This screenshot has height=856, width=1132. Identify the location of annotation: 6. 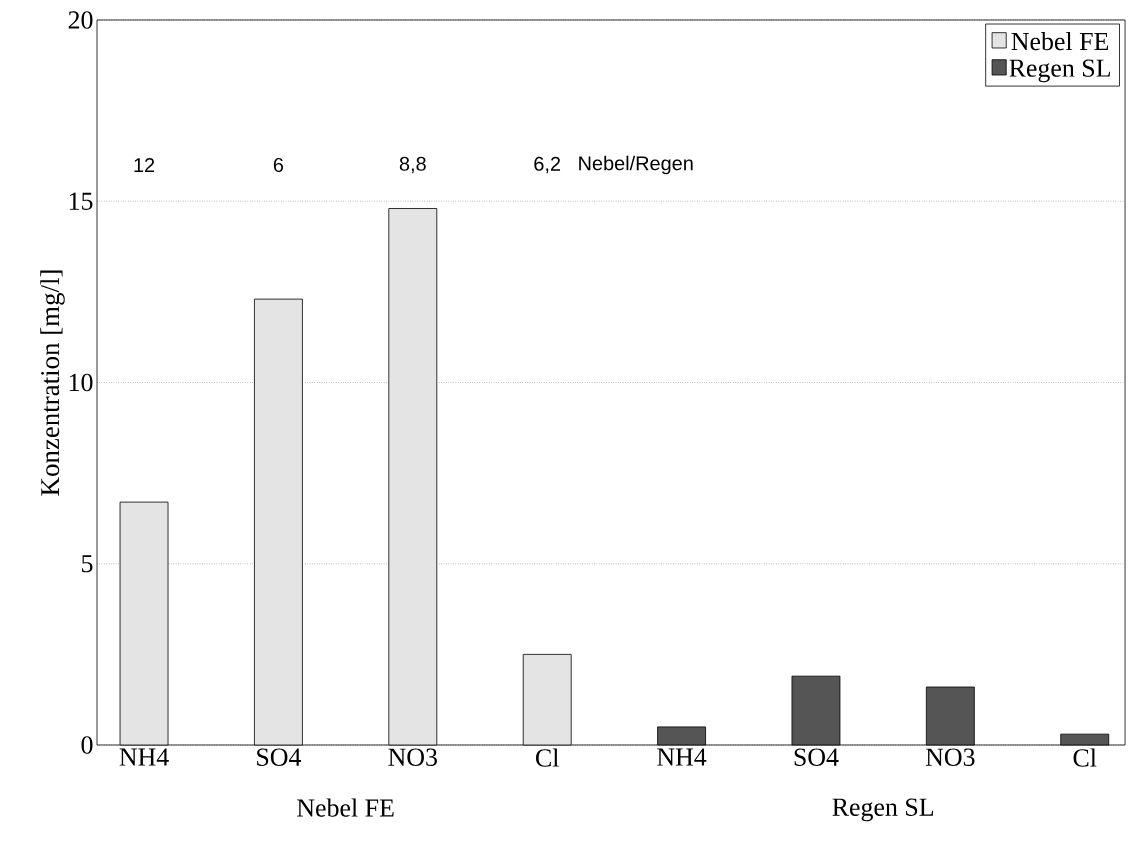
(278, 165).